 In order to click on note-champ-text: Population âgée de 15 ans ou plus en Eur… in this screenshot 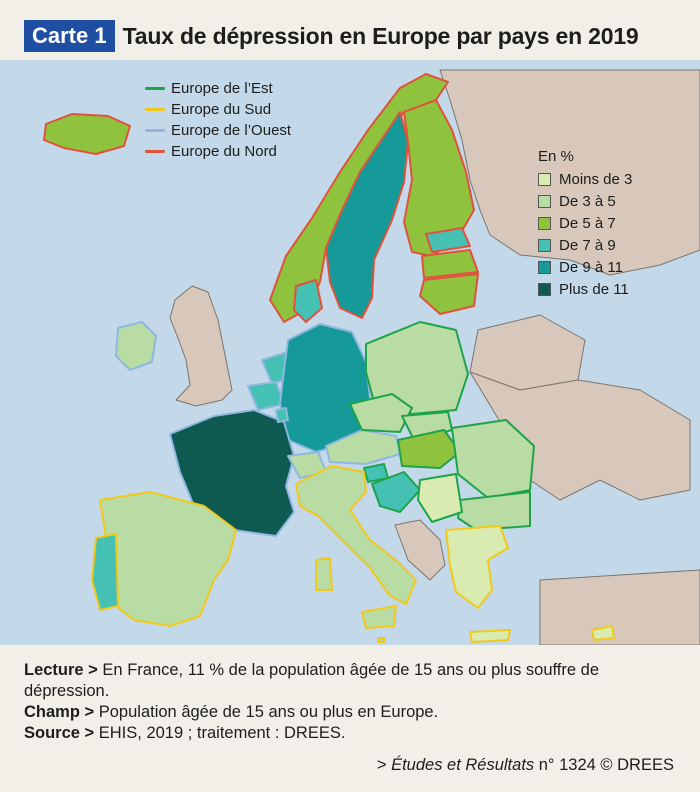, I will do `click(268, 712)`.